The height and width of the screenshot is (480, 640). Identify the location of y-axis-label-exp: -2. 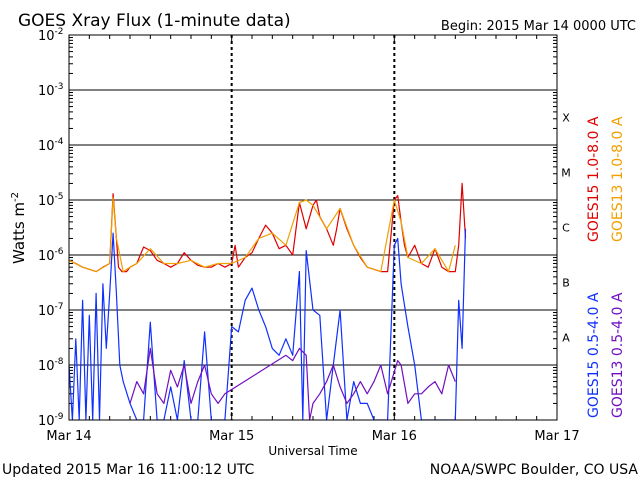
(15, 197).